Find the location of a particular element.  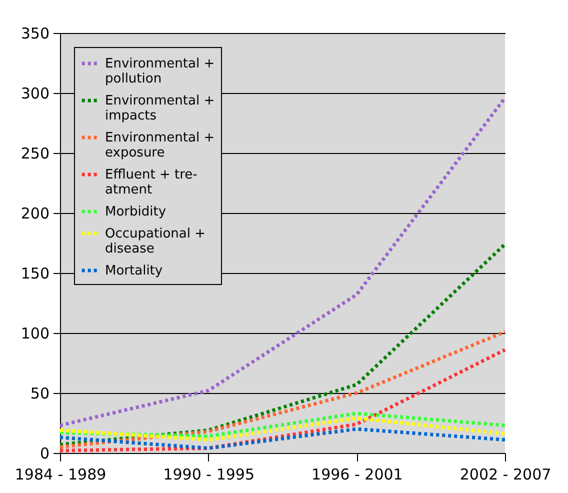

y-tick-label: 300 is located at coordinates (35, 93).